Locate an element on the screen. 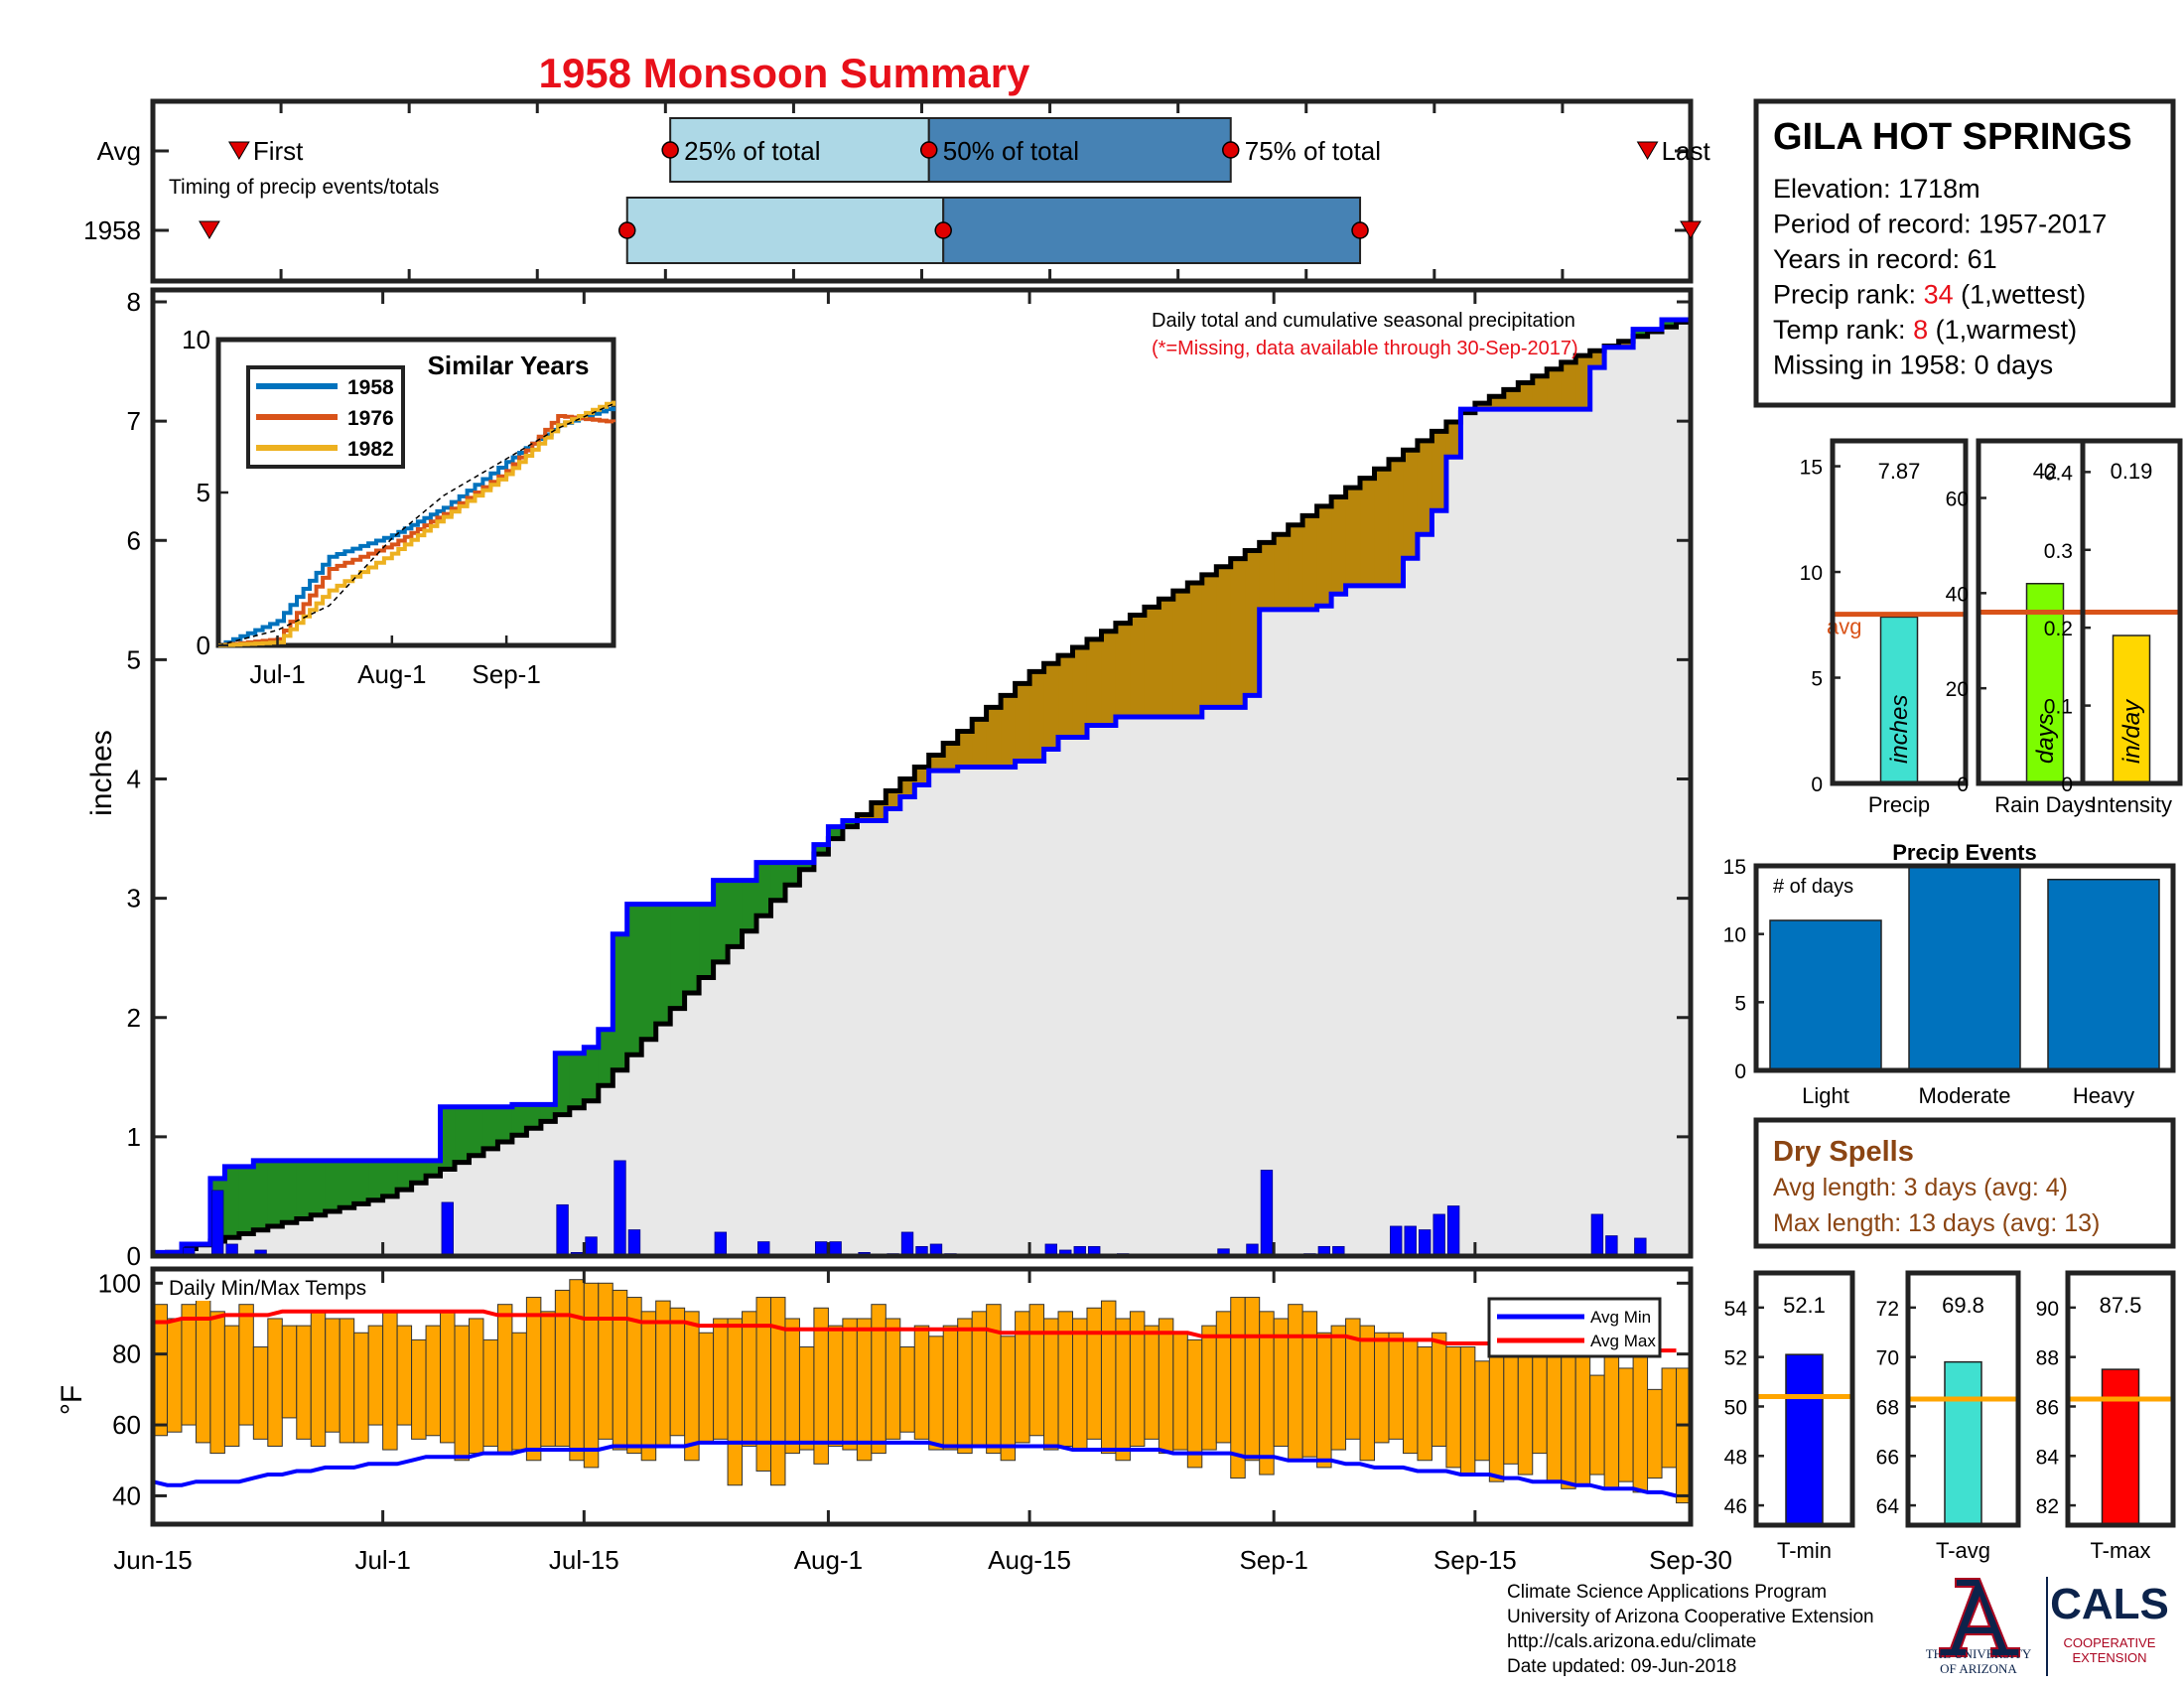 This screenshot has width=2184, height=1688. x-tick-label: Jun-15 is located at coordinates (153, 1560).